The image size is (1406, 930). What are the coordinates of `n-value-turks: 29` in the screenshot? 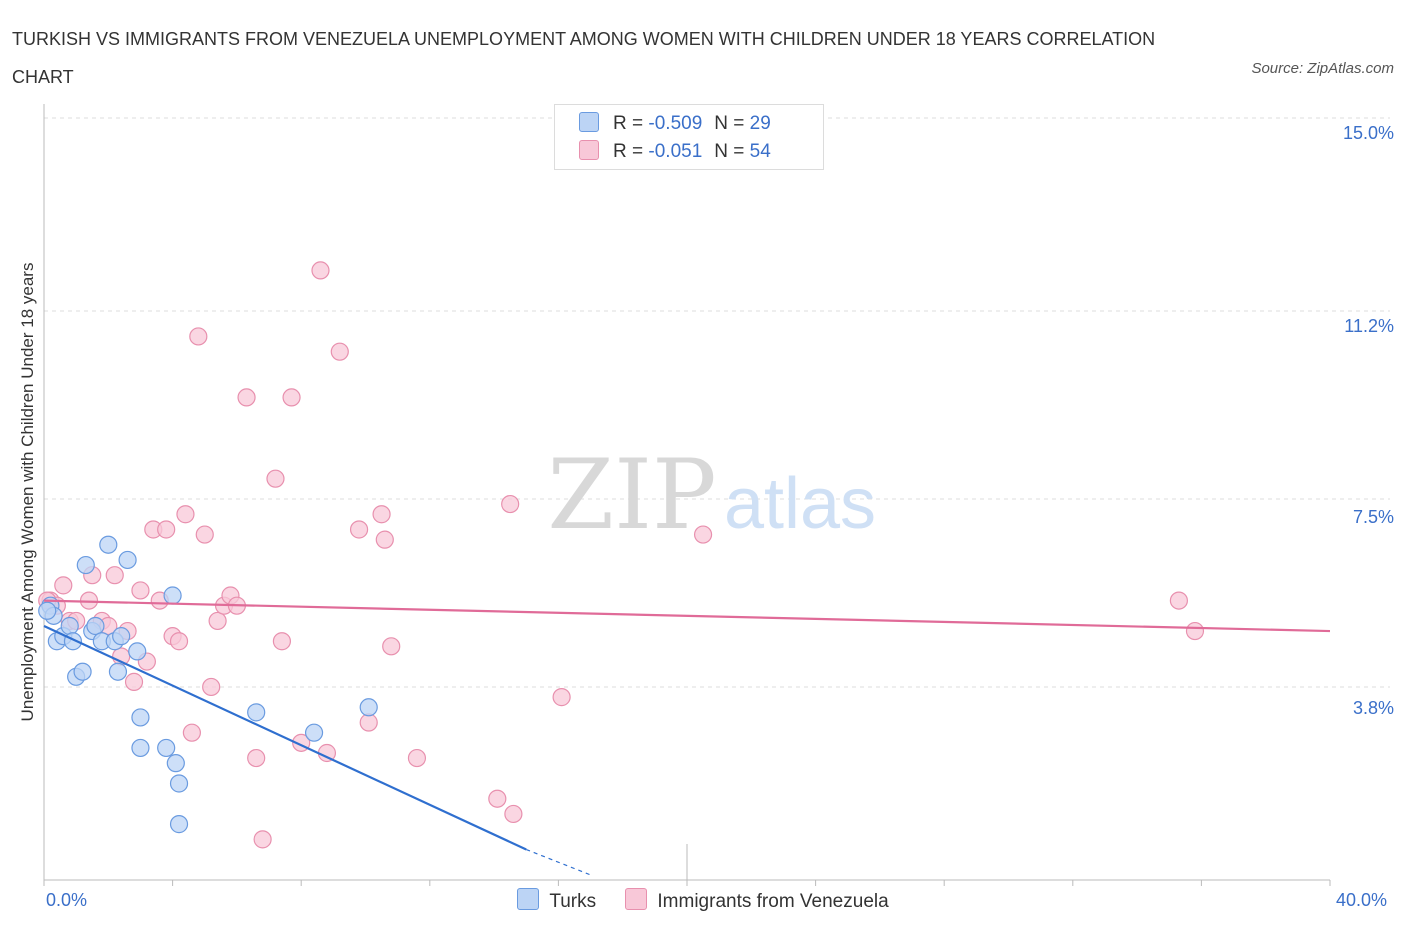 It's located at (760, 123).